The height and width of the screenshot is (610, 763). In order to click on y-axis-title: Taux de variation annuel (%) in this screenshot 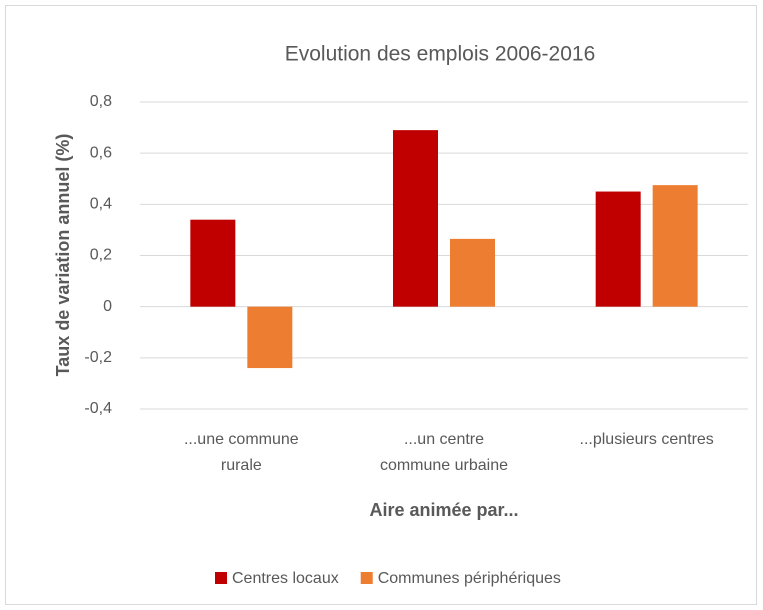, I will do `click(63, 255)`.